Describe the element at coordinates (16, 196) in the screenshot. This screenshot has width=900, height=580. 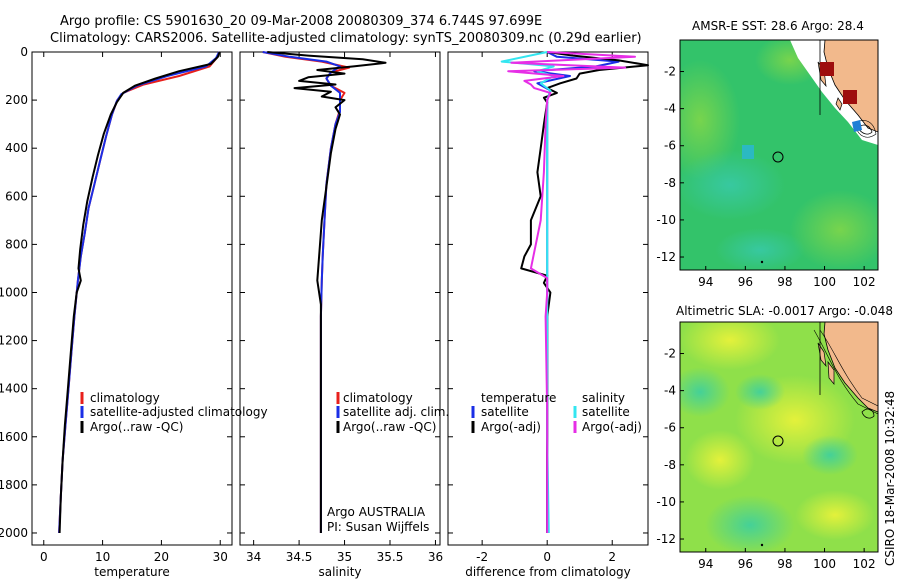
I see `depth-tick-label: 600` at that location.